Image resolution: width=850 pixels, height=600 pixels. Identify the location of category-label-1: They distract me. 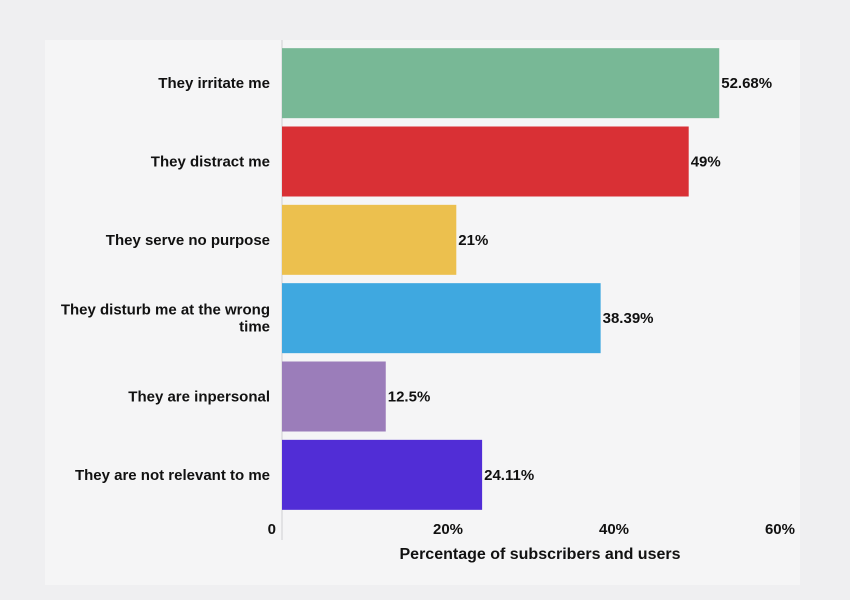
(210, 162).